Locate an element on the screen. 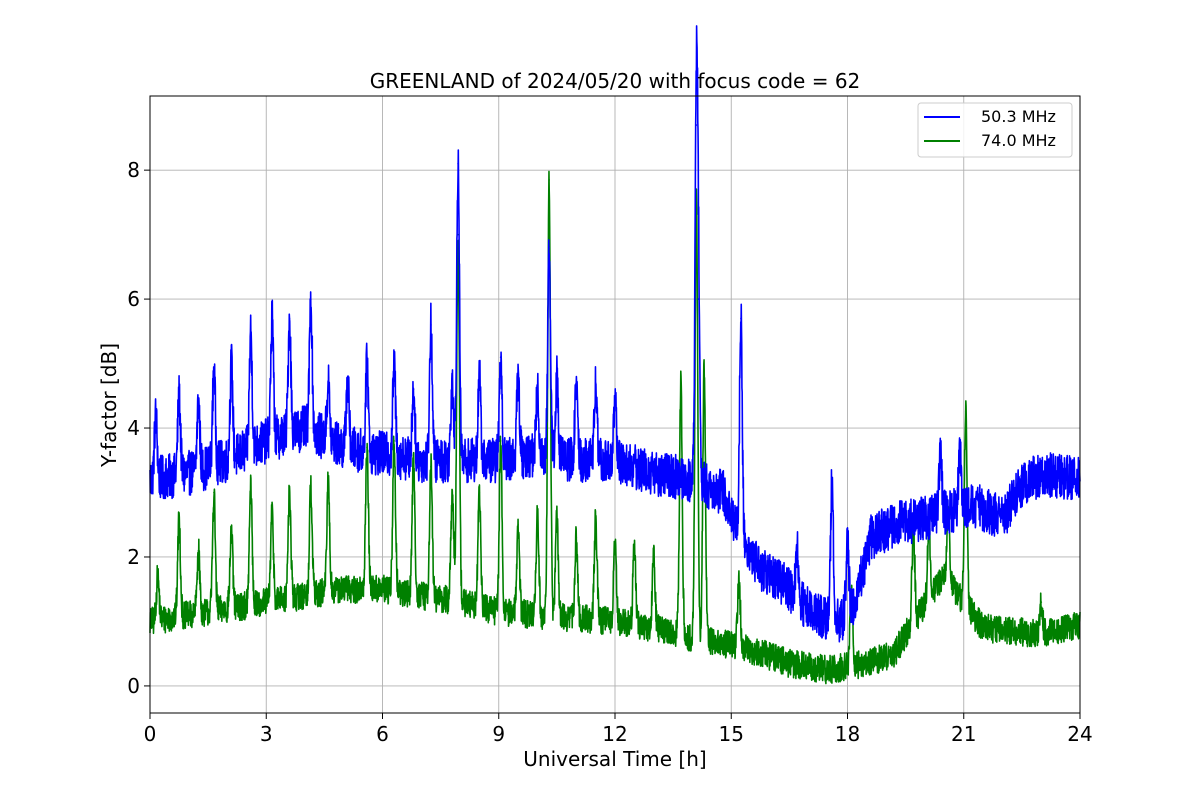  x-tick-label: 15 is located at coordinates (731, 734).